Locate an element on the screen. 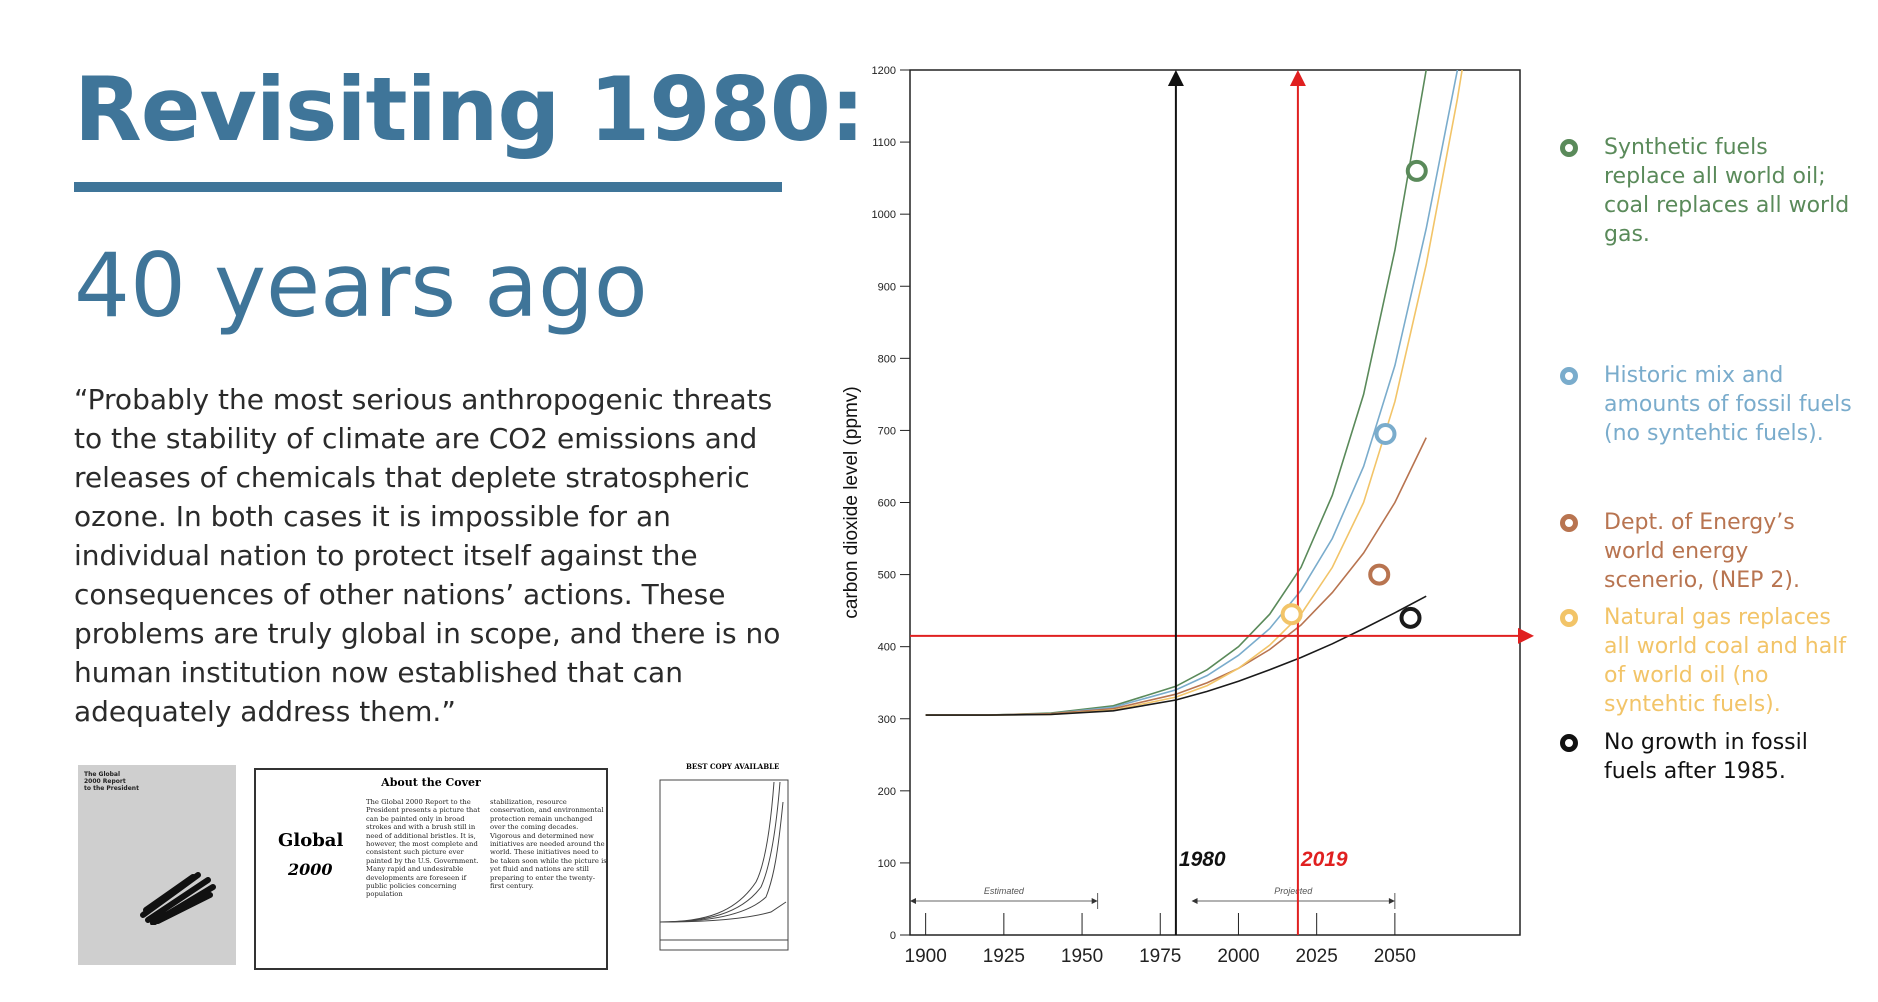 Image resolution: width=1878 pixels, height=1002 pixels. brush-scribble-image is located at coordinates (178, 898).